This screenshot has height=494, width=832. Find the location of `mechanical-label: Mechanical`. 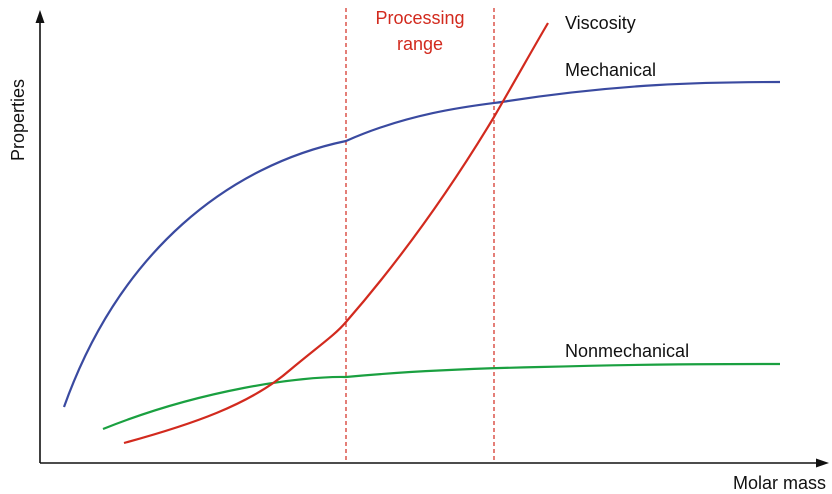

mechanical-label: Mechanical is located at coordinates (610, 70).